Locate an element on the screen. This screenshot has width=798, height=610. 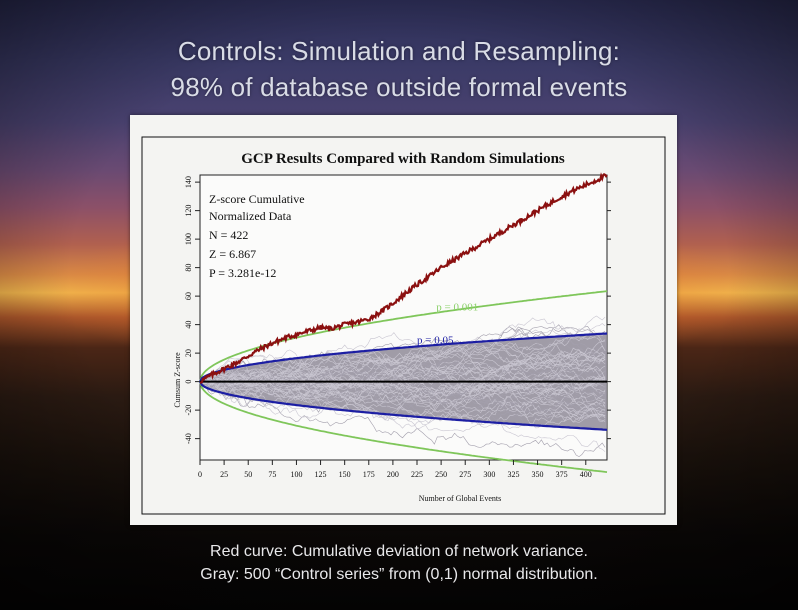
y-axis-label: Cumsum Z-score is located at coordinates (177, 380).